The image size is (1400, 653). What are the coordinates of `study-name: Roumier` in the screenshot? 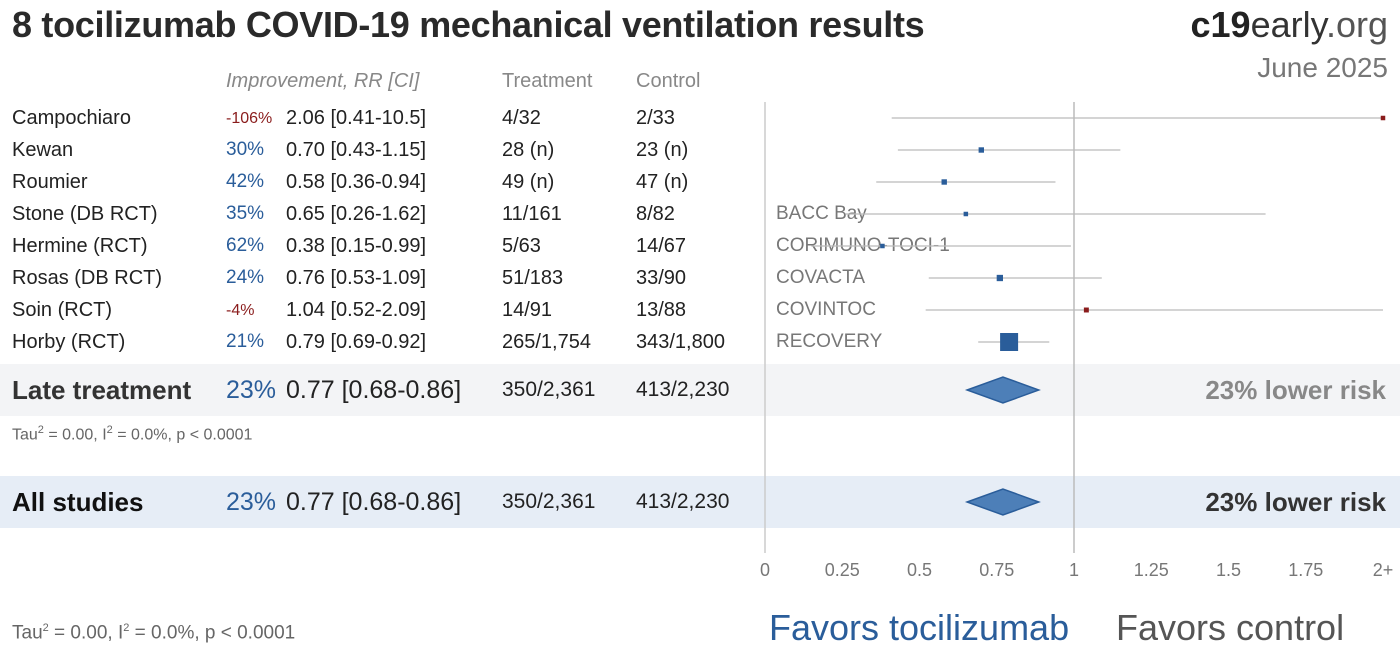 It's located at (50, 182).